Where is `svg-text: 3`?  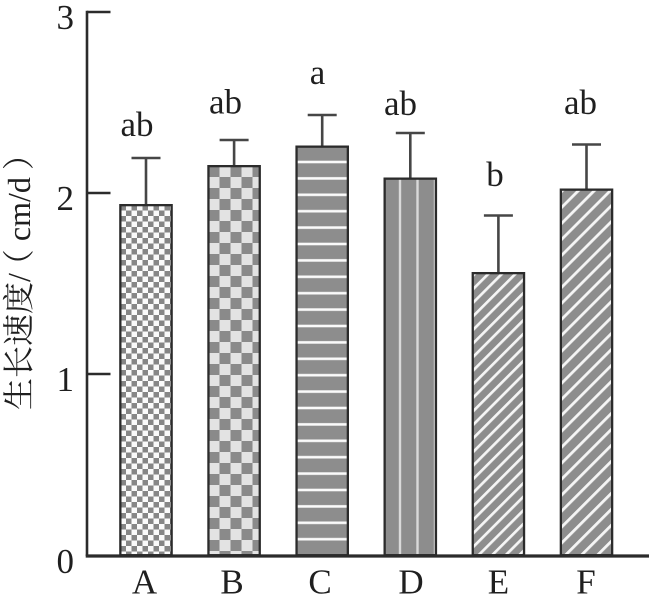
svg-text: 3 is located at coordinates (66, 18).